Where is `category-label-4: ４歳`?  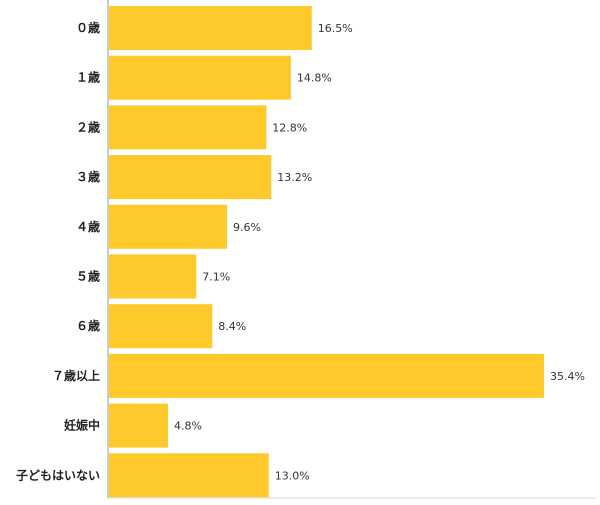 category-label-4: ４歳 is located at coordinates (88, 226).